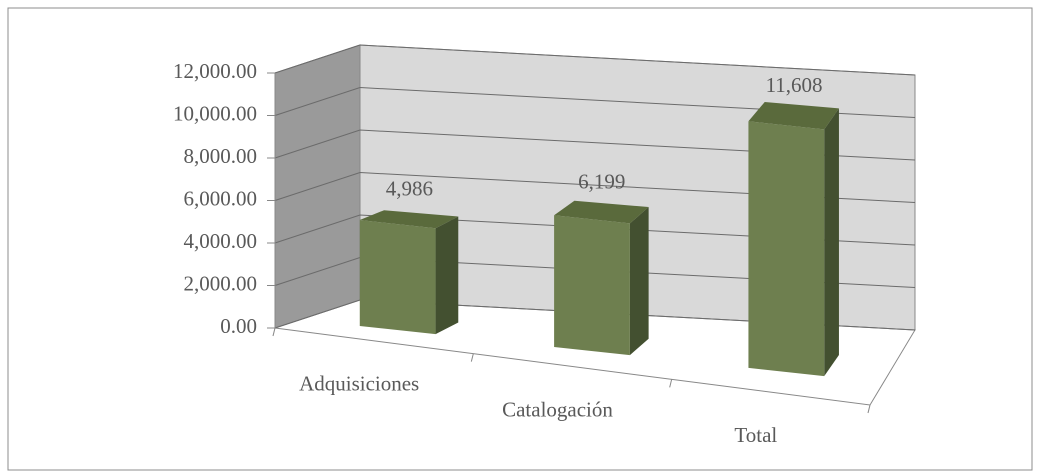  Describe the element at coordinates (755, 435) in the screenshot. I see `x-tick-label: Total` at that location.